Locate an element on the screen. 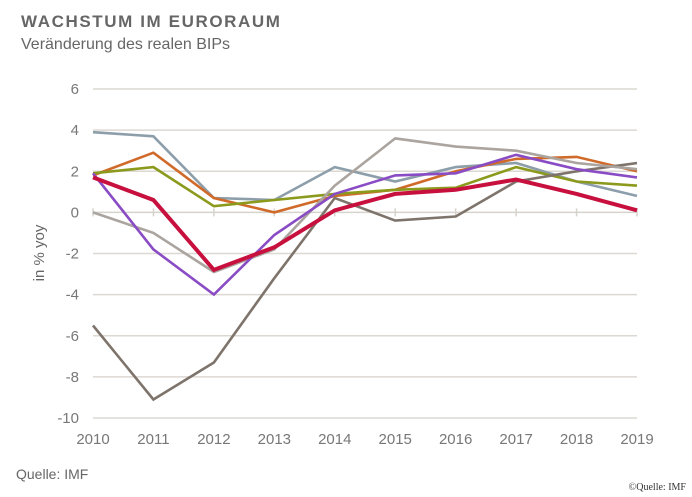  x-tick-label: 2019 is located at coordinates (636, 439).